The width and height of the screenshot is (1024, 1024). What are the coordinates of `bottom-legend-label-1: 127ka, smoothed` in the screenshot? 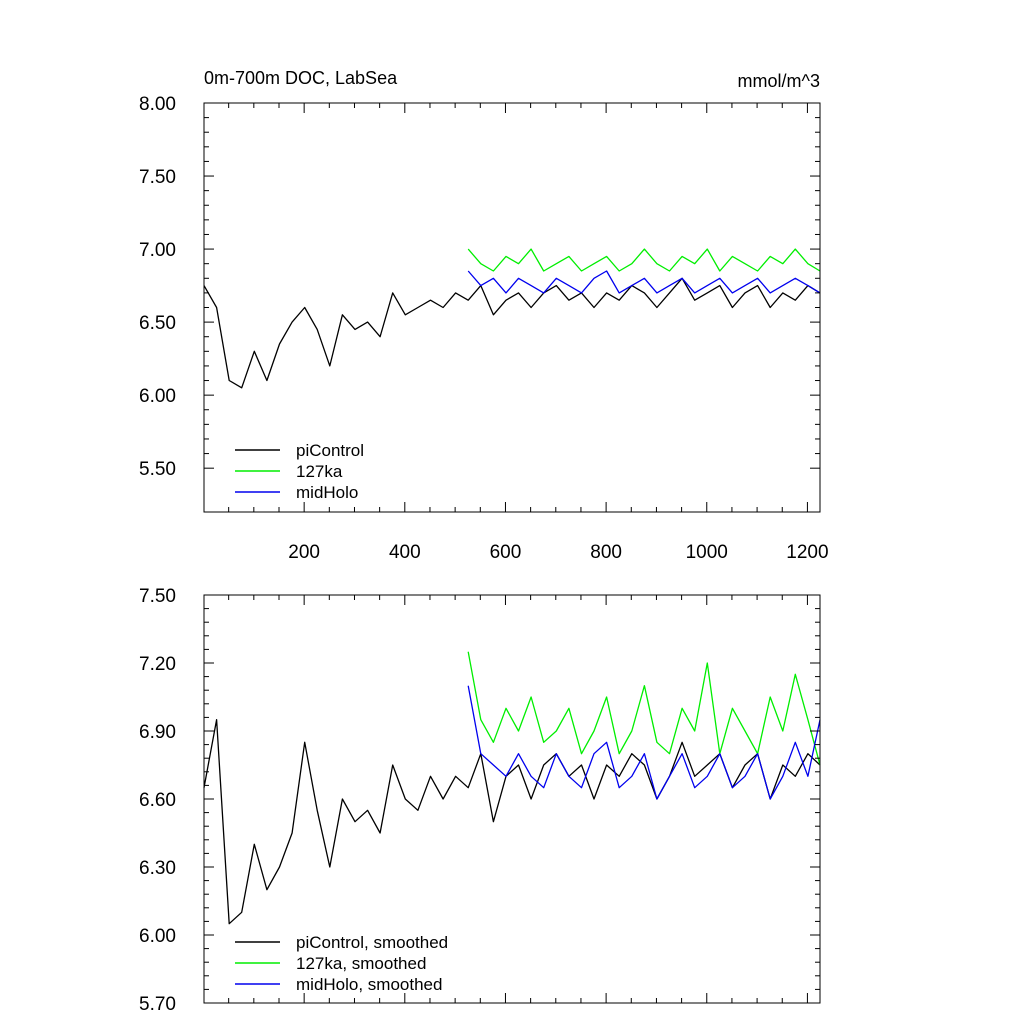 It's located at (361, 963).